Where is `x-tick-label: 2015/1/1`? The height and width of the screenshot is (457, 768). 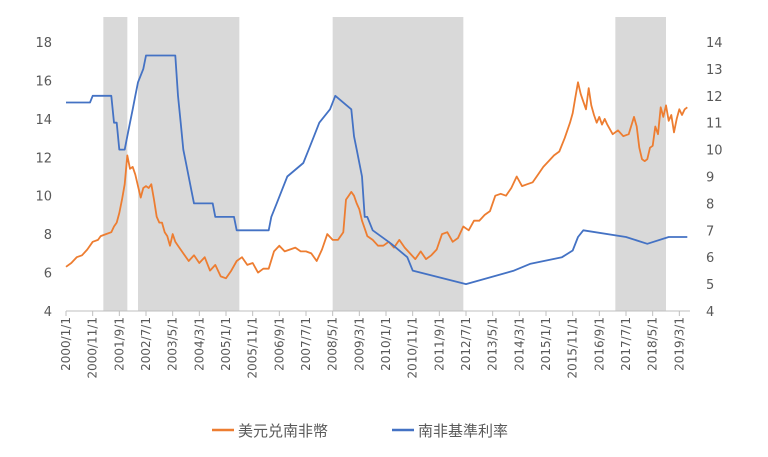
x-tick-label: 2015/1/1 is located at coordinates (546, 344).